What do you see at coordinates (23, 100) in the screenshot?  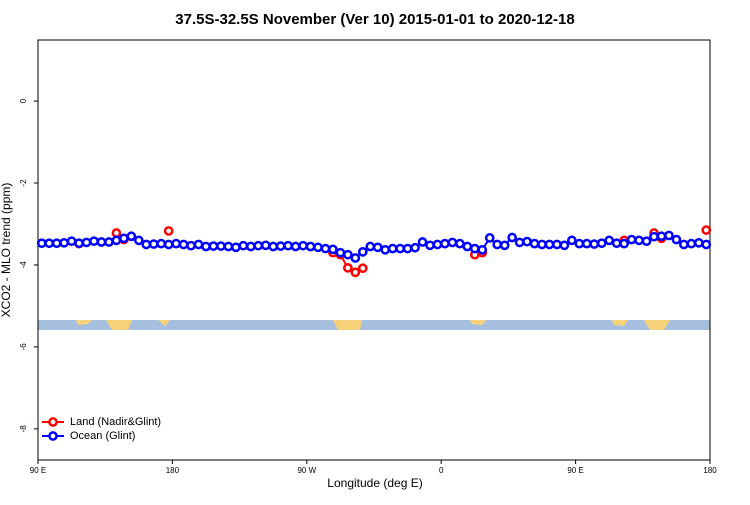 I see `y-tick-label: 0` at bounding box center [23, 100].